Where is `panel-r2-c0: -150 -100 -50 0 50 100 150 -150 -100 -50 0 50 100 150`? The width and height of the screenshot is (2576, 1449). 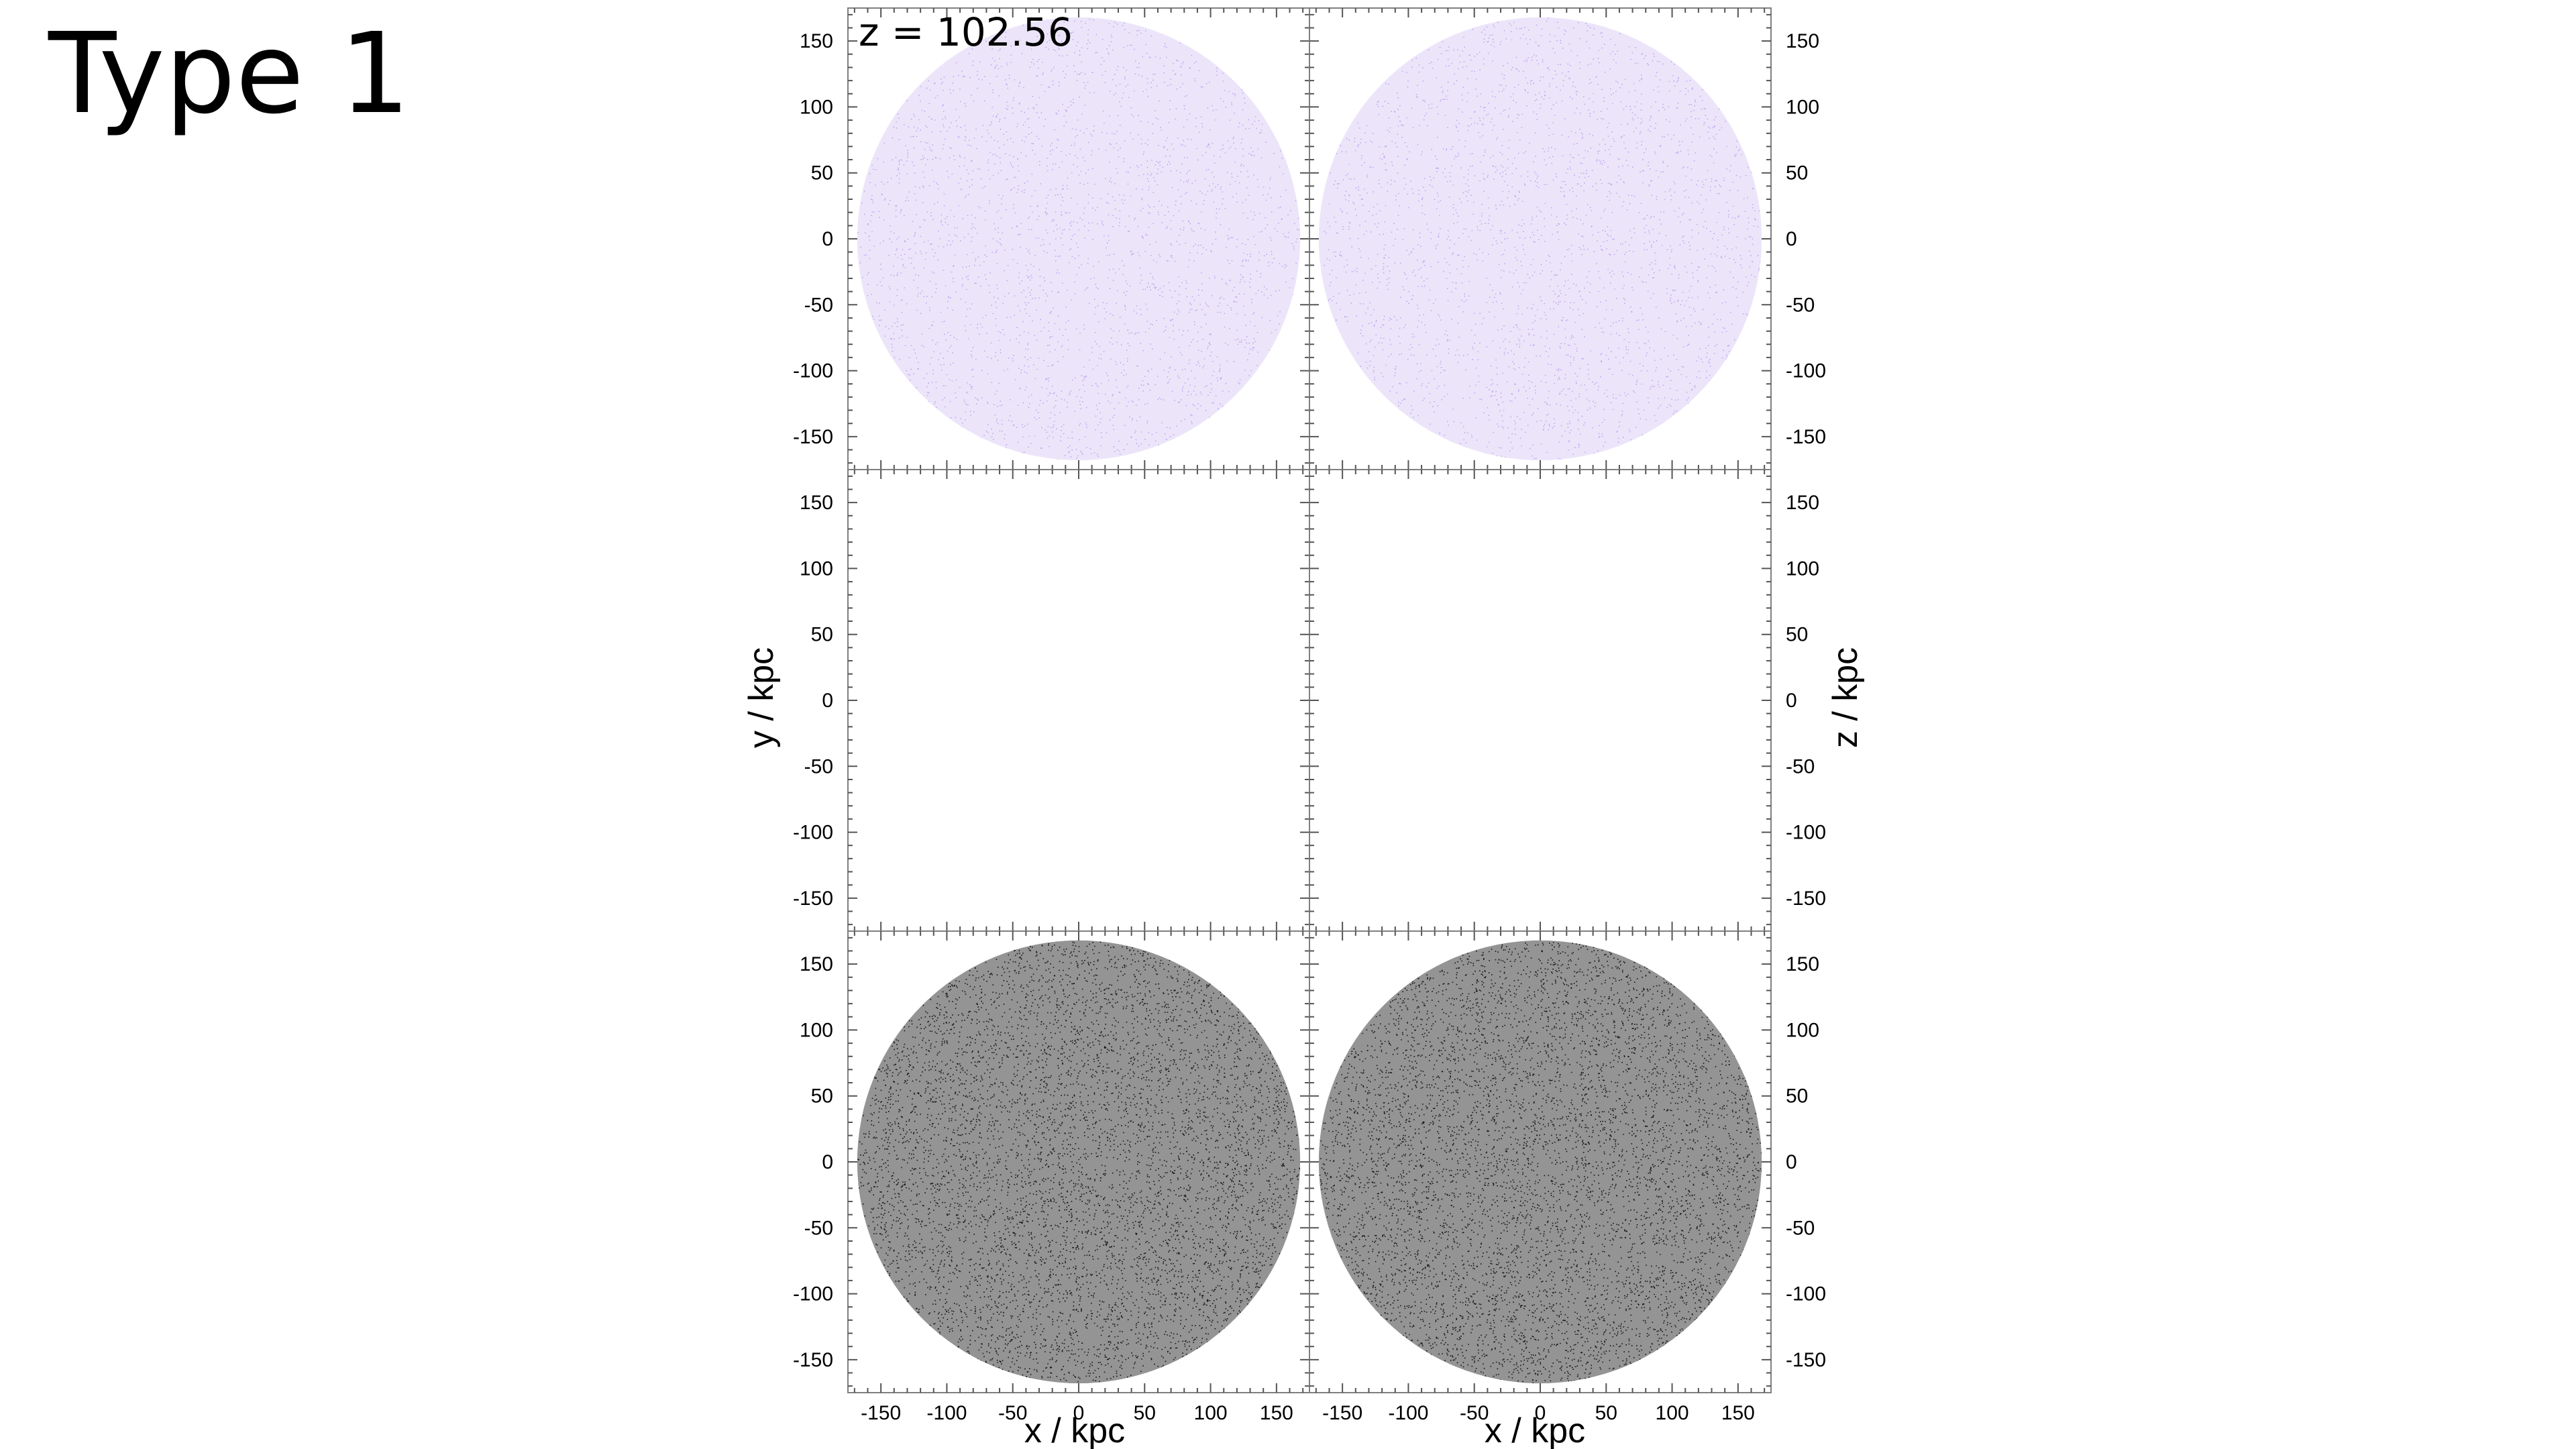
panel-r2-c0: -150 -100 -50 0 50 100 150 -150 -100 -50 0 50 100 150 is located at coordinates (1051, 1177).